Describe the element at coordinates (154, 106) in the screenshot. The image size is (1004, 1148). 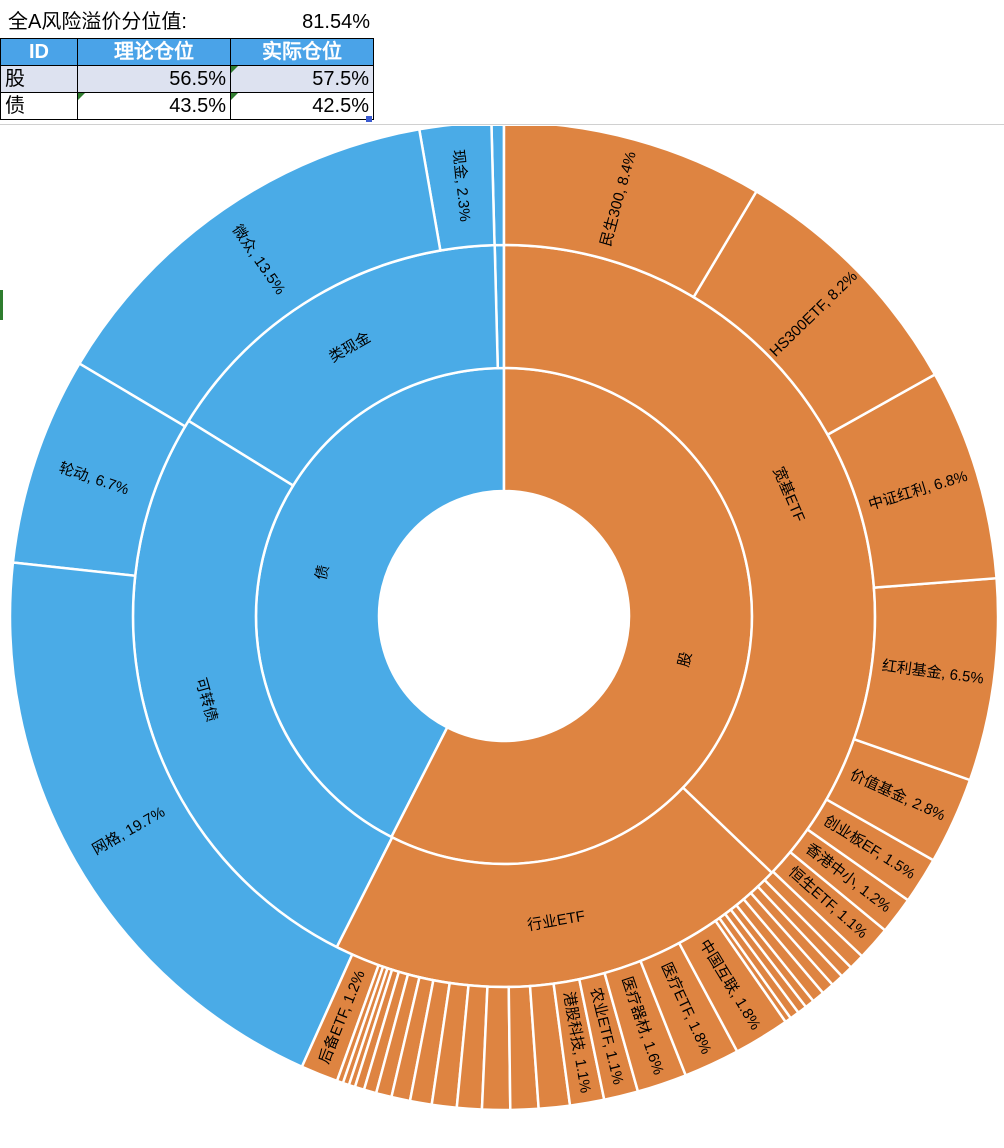
I see `cell-theory: 43.5%` at that location.